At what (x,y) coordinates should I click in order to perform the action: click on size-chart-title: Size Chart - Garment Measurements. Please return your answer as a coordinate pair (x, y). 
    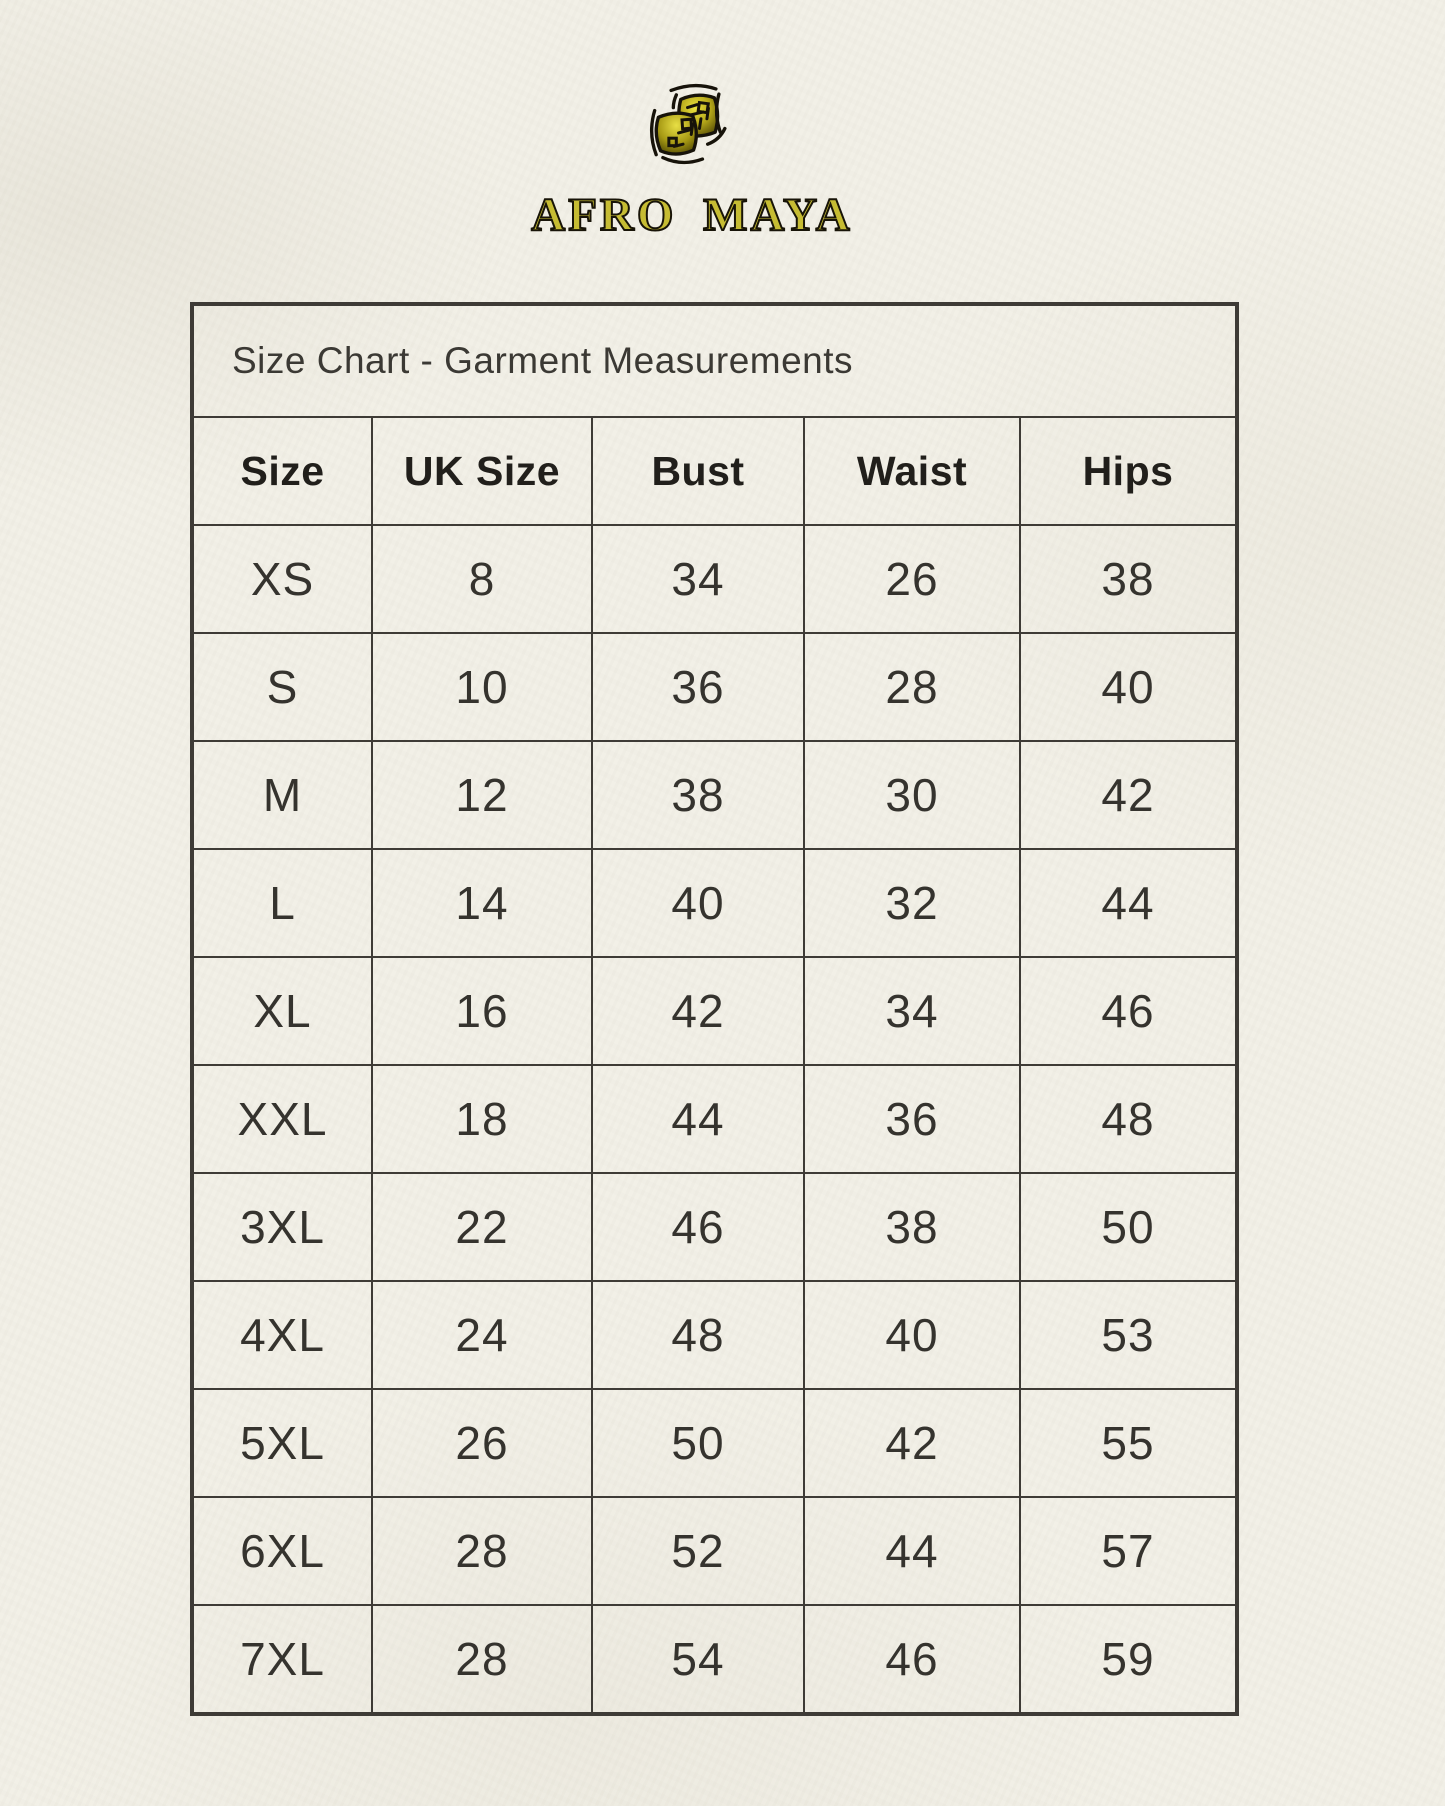
    Looking at the image, I should click on (714, 360).